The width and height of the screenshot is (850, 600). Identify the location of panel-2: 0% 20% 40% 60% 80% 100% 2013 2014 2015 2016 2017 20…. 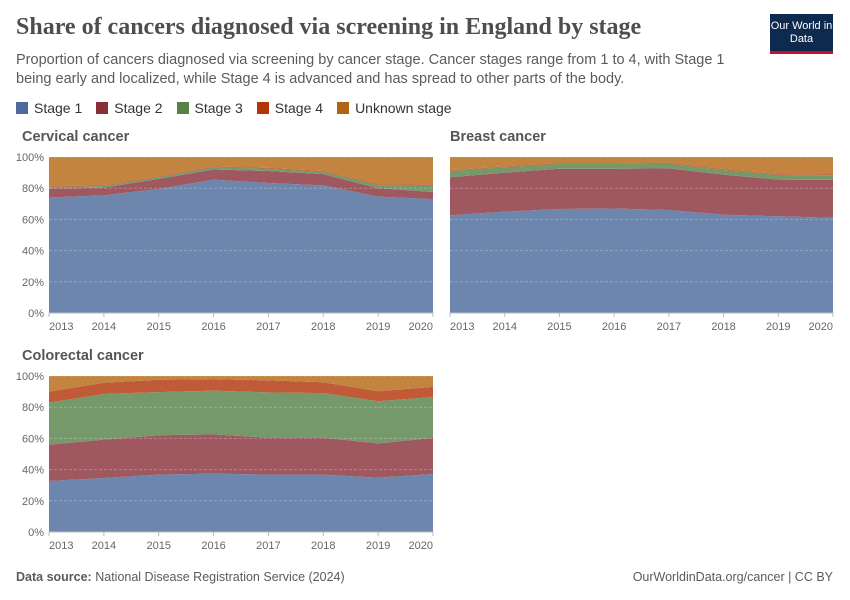
(225, 461).